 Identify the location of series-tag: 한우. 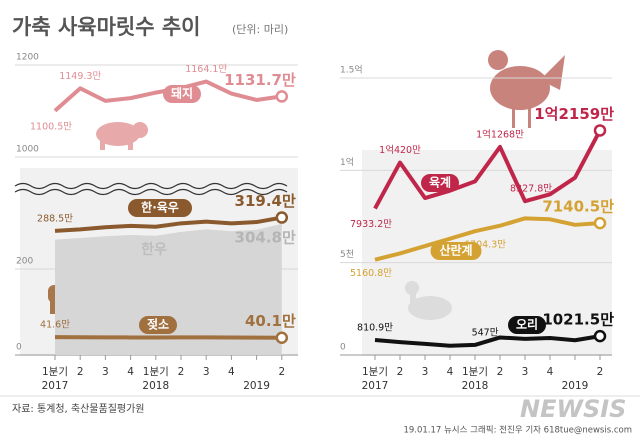
(154, 250).